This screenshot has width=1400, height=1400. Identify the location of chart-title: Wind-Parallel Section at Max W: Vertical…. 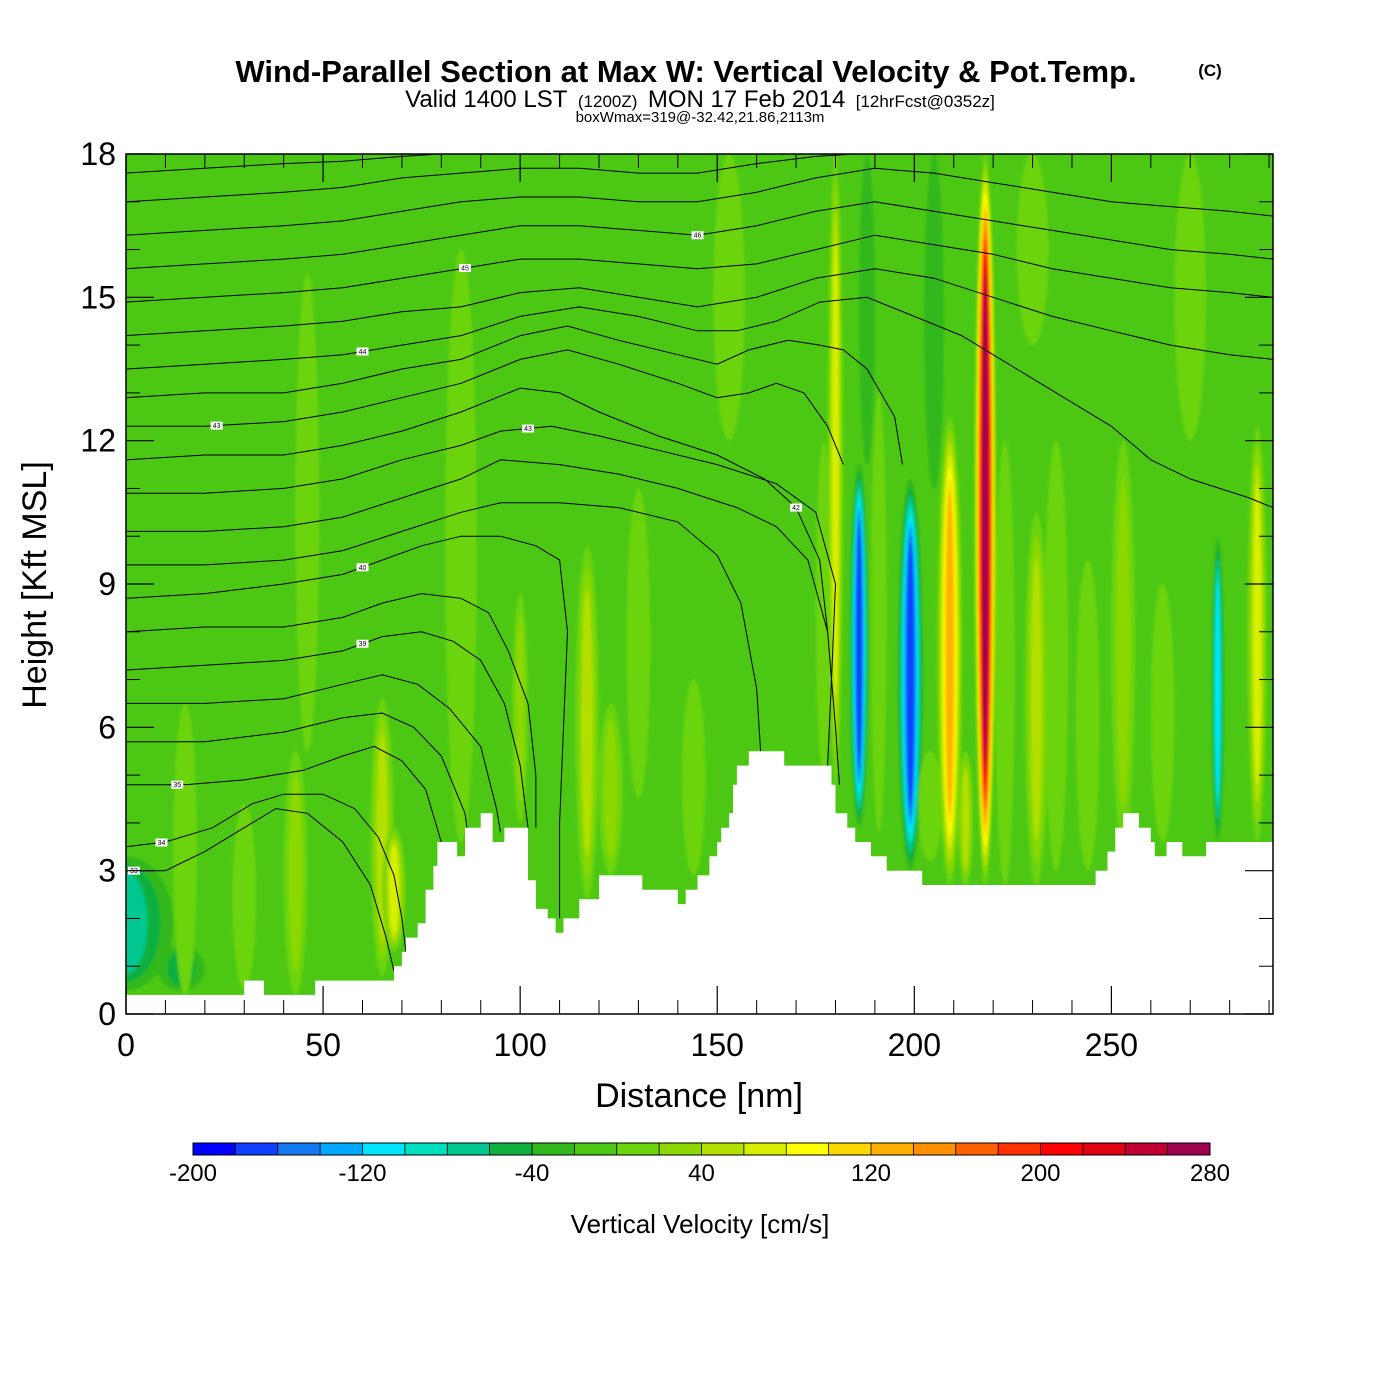
(685, 71).